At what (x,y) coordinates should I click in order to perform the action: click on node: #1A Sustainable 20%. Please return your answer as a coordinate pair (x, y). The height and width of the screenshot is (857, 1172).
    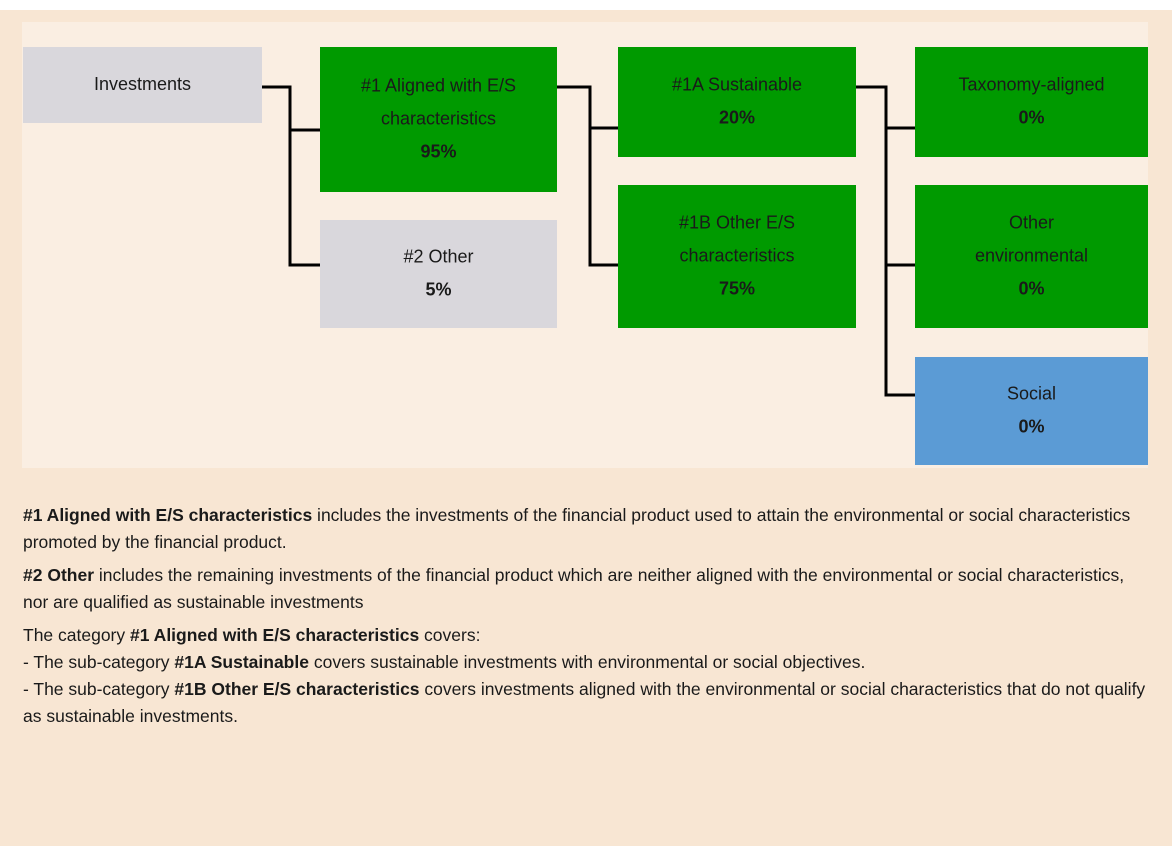
    Looking at the image, I should click on (737, 102).